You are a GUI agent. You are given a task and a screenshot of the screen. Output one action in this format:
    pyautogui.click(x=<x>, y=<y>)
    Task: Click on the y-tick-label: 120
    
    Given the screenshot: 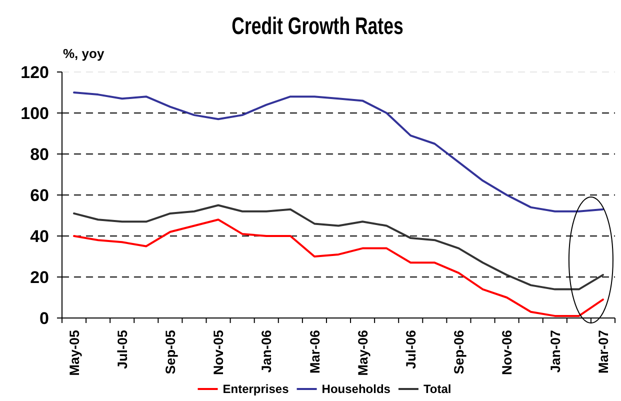 What is the action you would take?
    pyautogui.click(x=34, y=72)
    